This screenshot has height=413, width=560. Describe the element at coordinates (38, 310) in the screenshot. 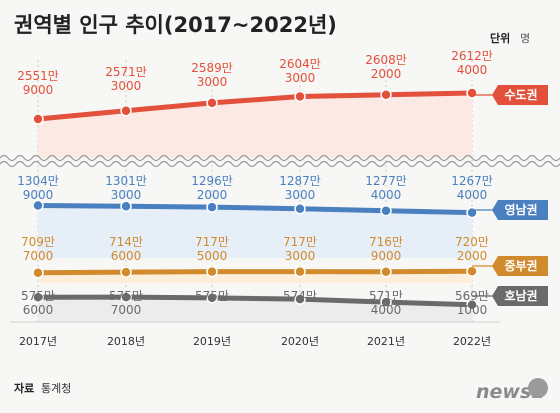

I see `data-label-sub-호남권-2017년: 6000` at that location.